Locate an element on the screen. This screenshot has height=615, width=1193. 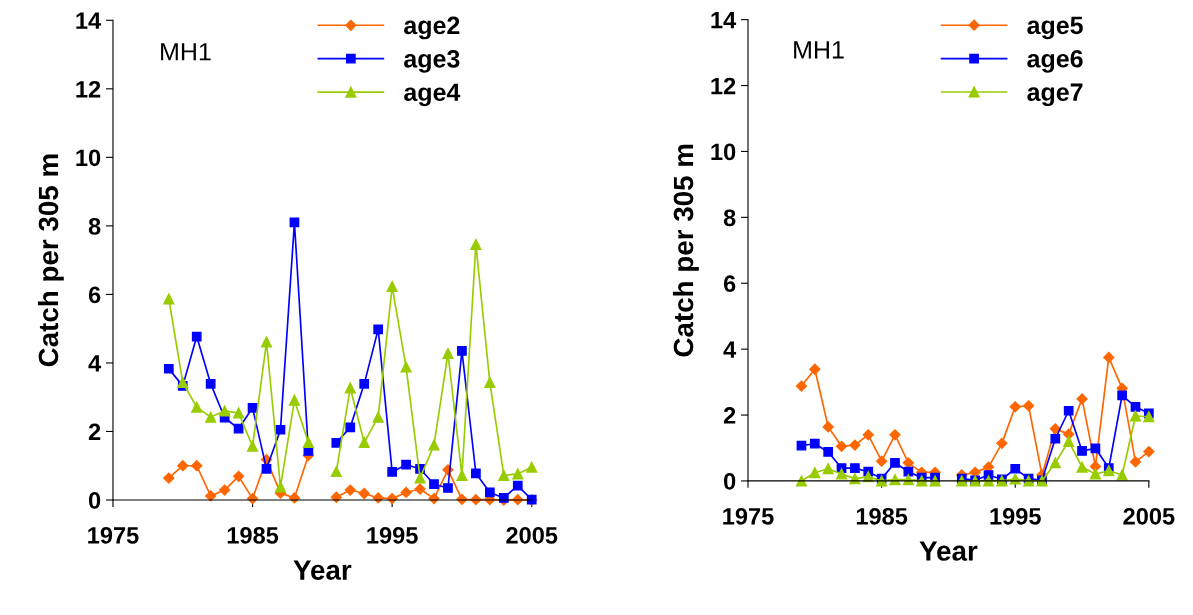
legend-label: age7 is located at coordinates (1055, 95).